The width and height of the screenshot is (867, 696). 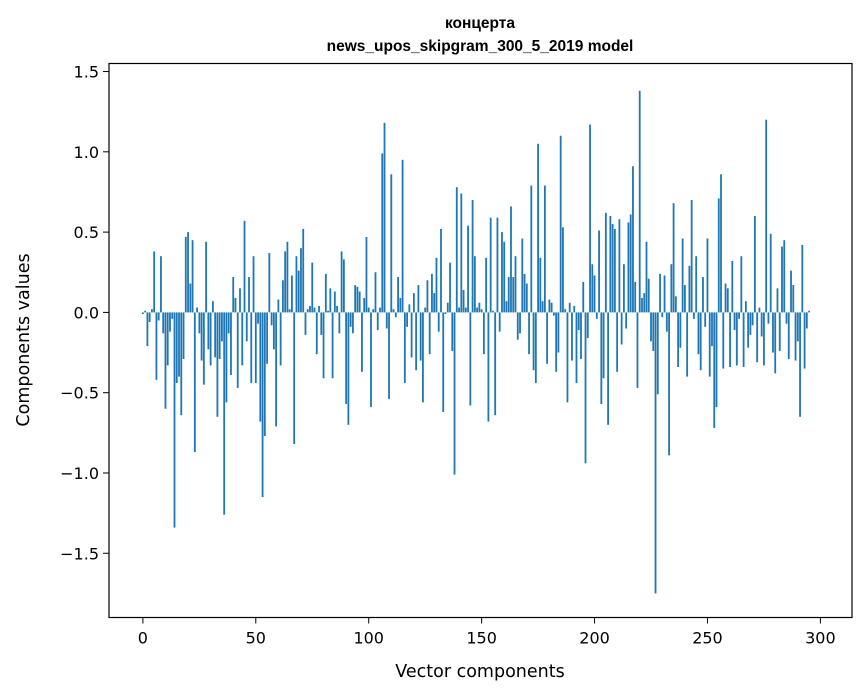 What do you see at coordinates (707, 638) in the screenshot?
I see `x-tick-label: 250` at bounding box center [707, 638].